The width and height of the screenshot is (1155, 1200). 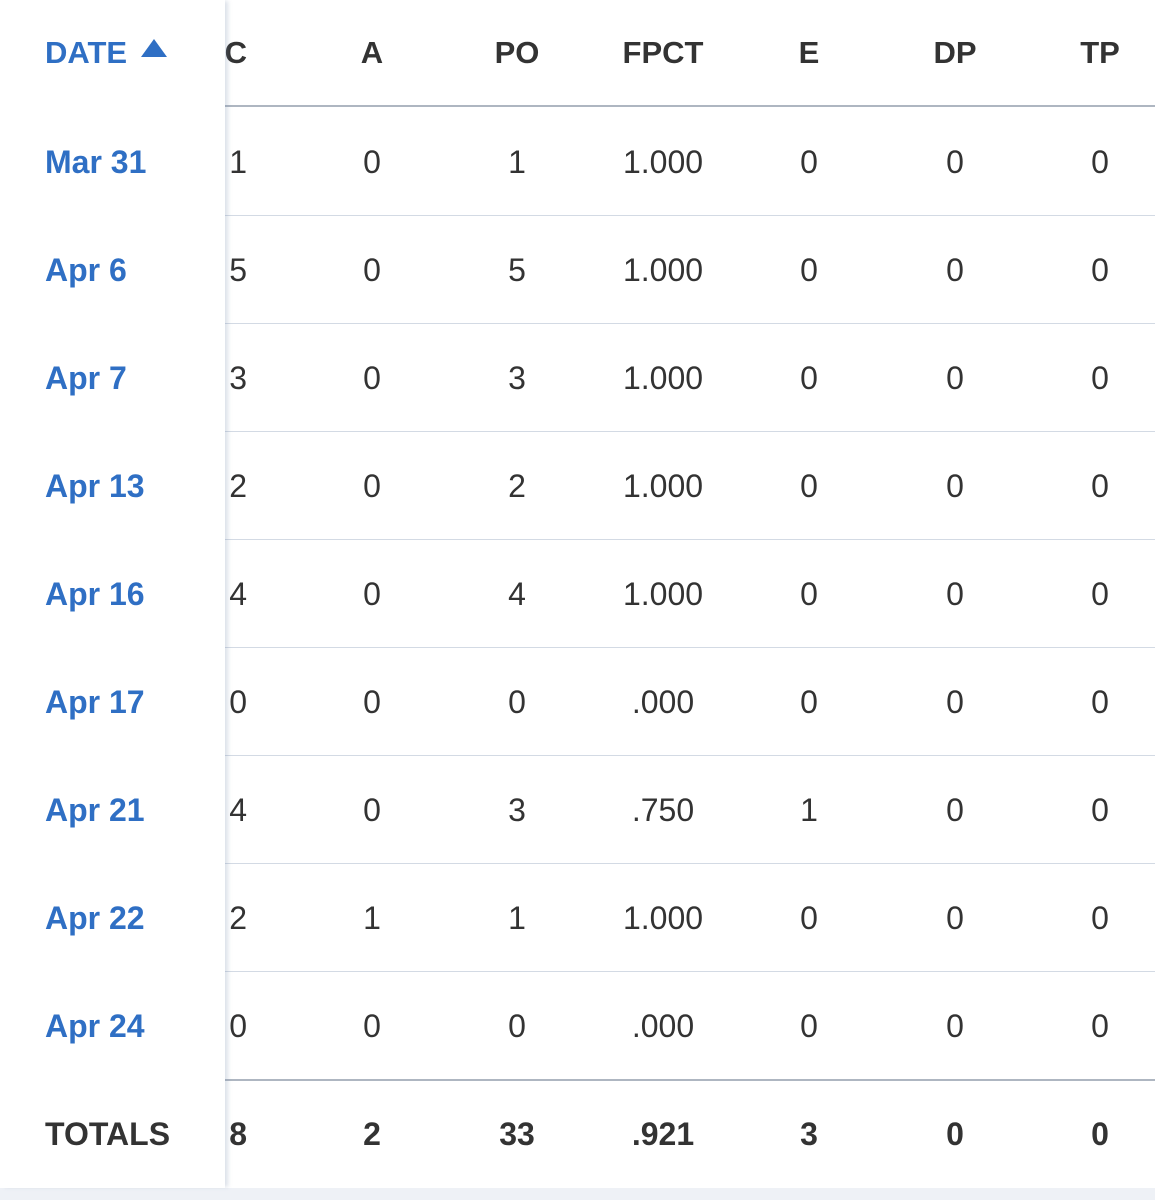 I want to click on column-header: PO, so click(x=517, y=52).